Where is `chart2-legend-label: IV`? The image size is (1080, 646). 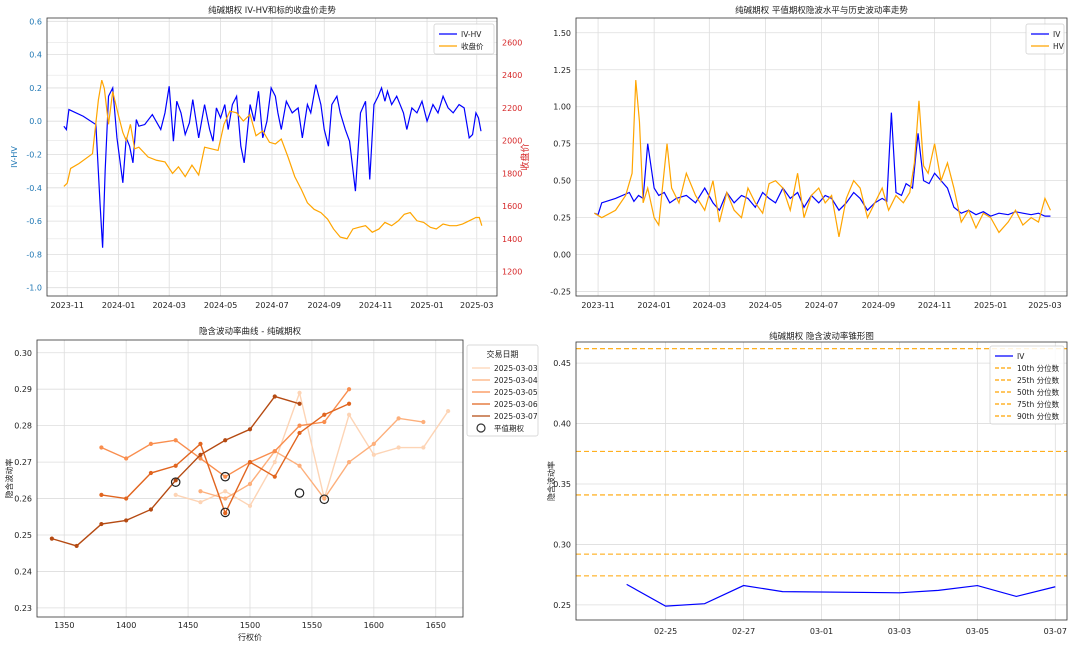
chart2-legend-label: IV is located at coordinates (1057, 34).